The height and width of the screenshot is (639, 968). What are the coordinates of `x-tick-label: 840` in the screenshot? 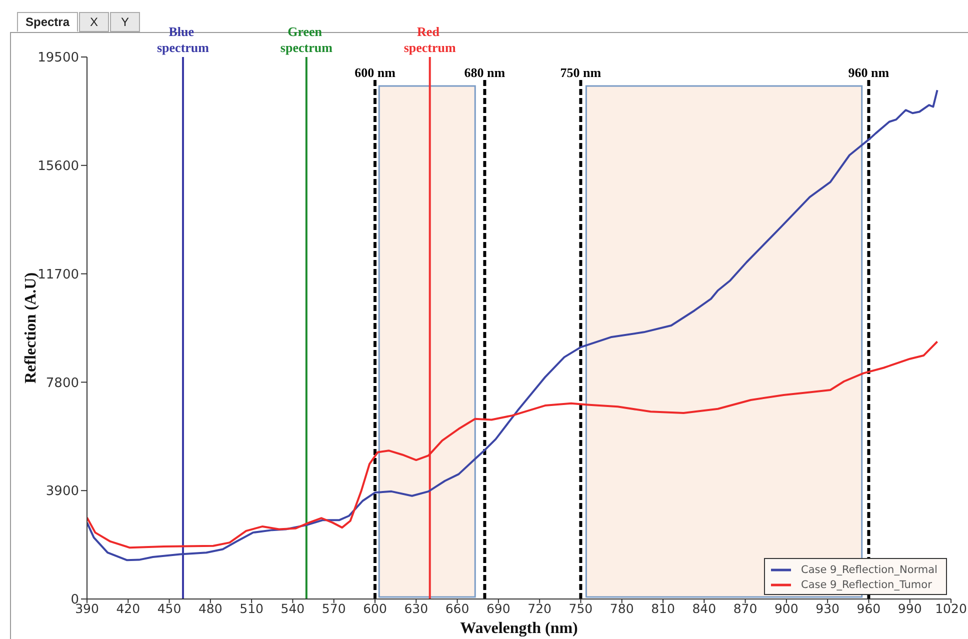 It's located at (704, 608).